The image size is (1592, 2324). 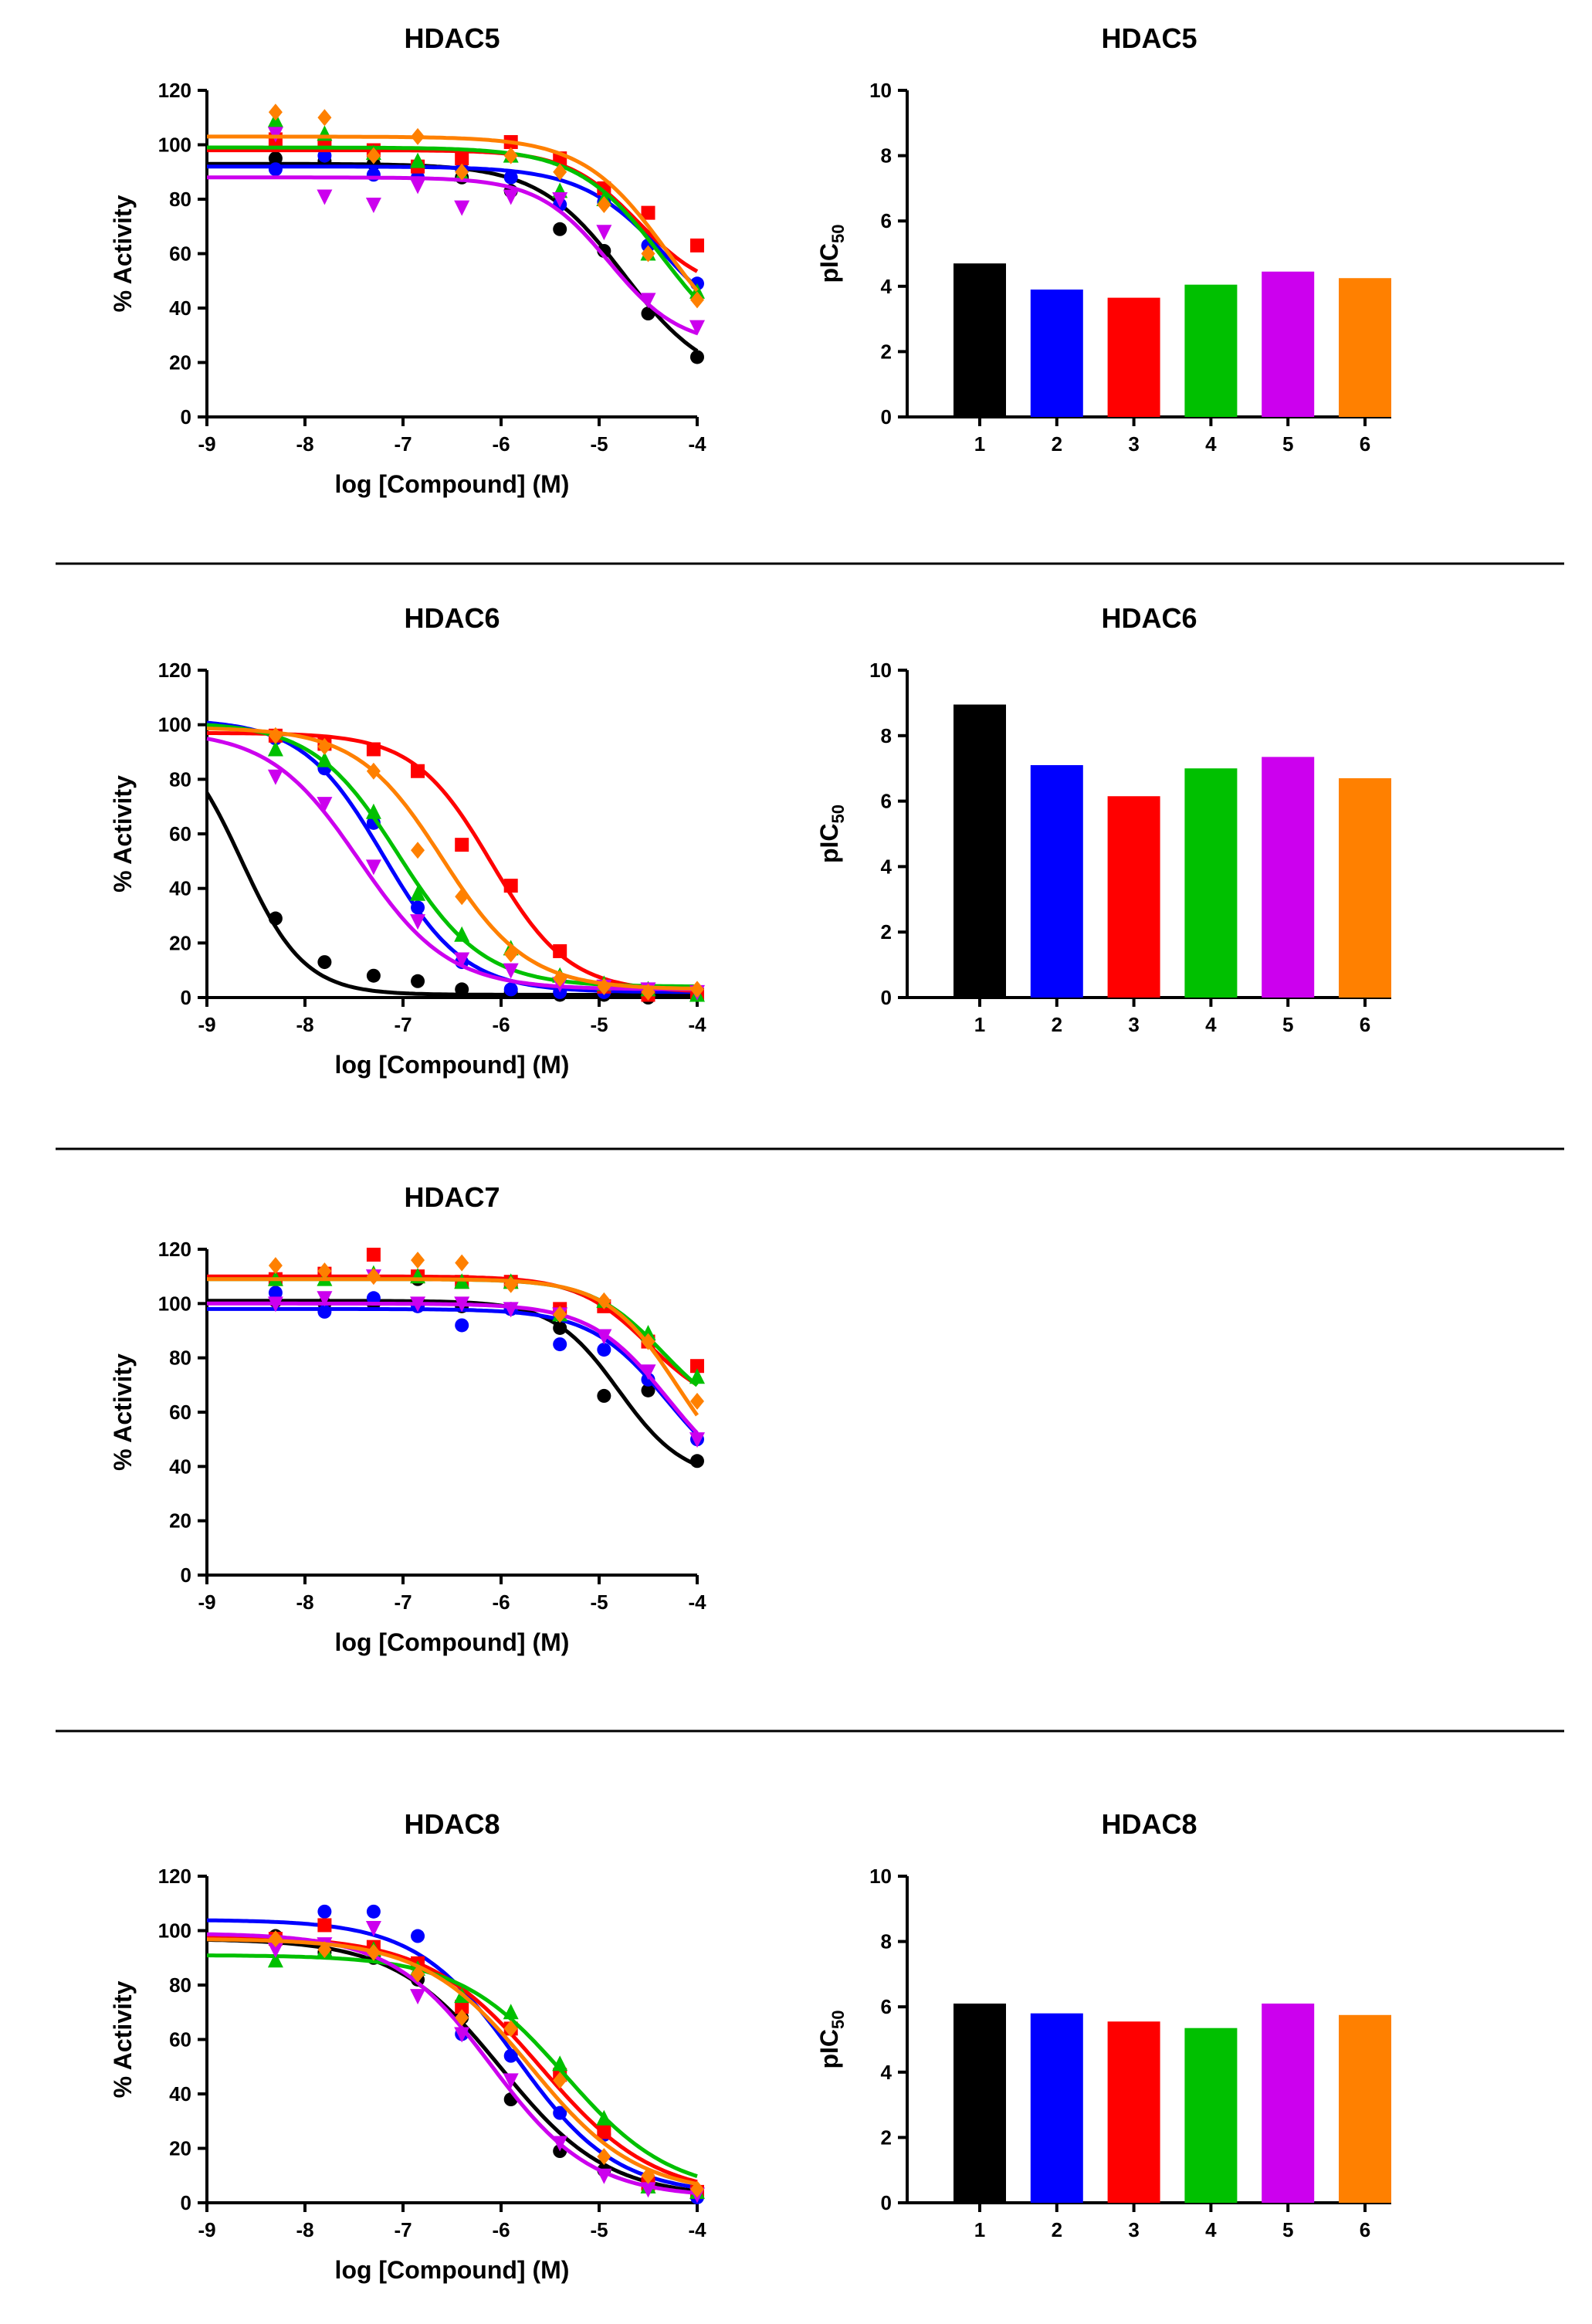 What do you see at coordinates (180, 888) in the screenshot?
I see `y-tick-label: 40` at bounding box center [180, 888].